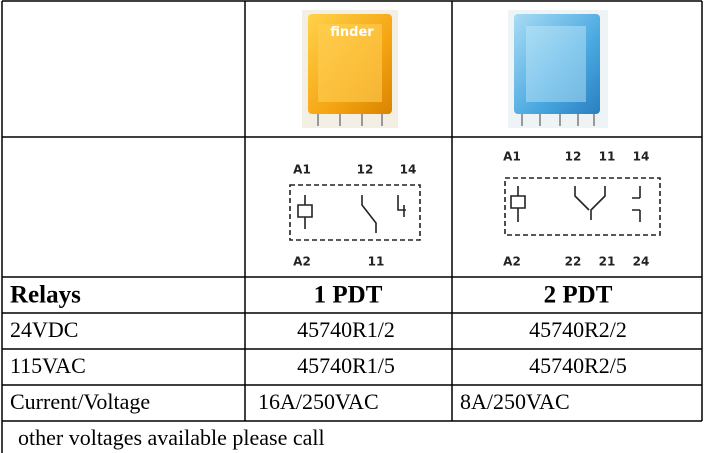 This screenshot has height=453, width=707. What do you see at coordinates (582, 209) in the screenshot?
I see `schematic-2pdt: A1 12 11 14 A2 22 21 24` at bounding box center [582, 209].